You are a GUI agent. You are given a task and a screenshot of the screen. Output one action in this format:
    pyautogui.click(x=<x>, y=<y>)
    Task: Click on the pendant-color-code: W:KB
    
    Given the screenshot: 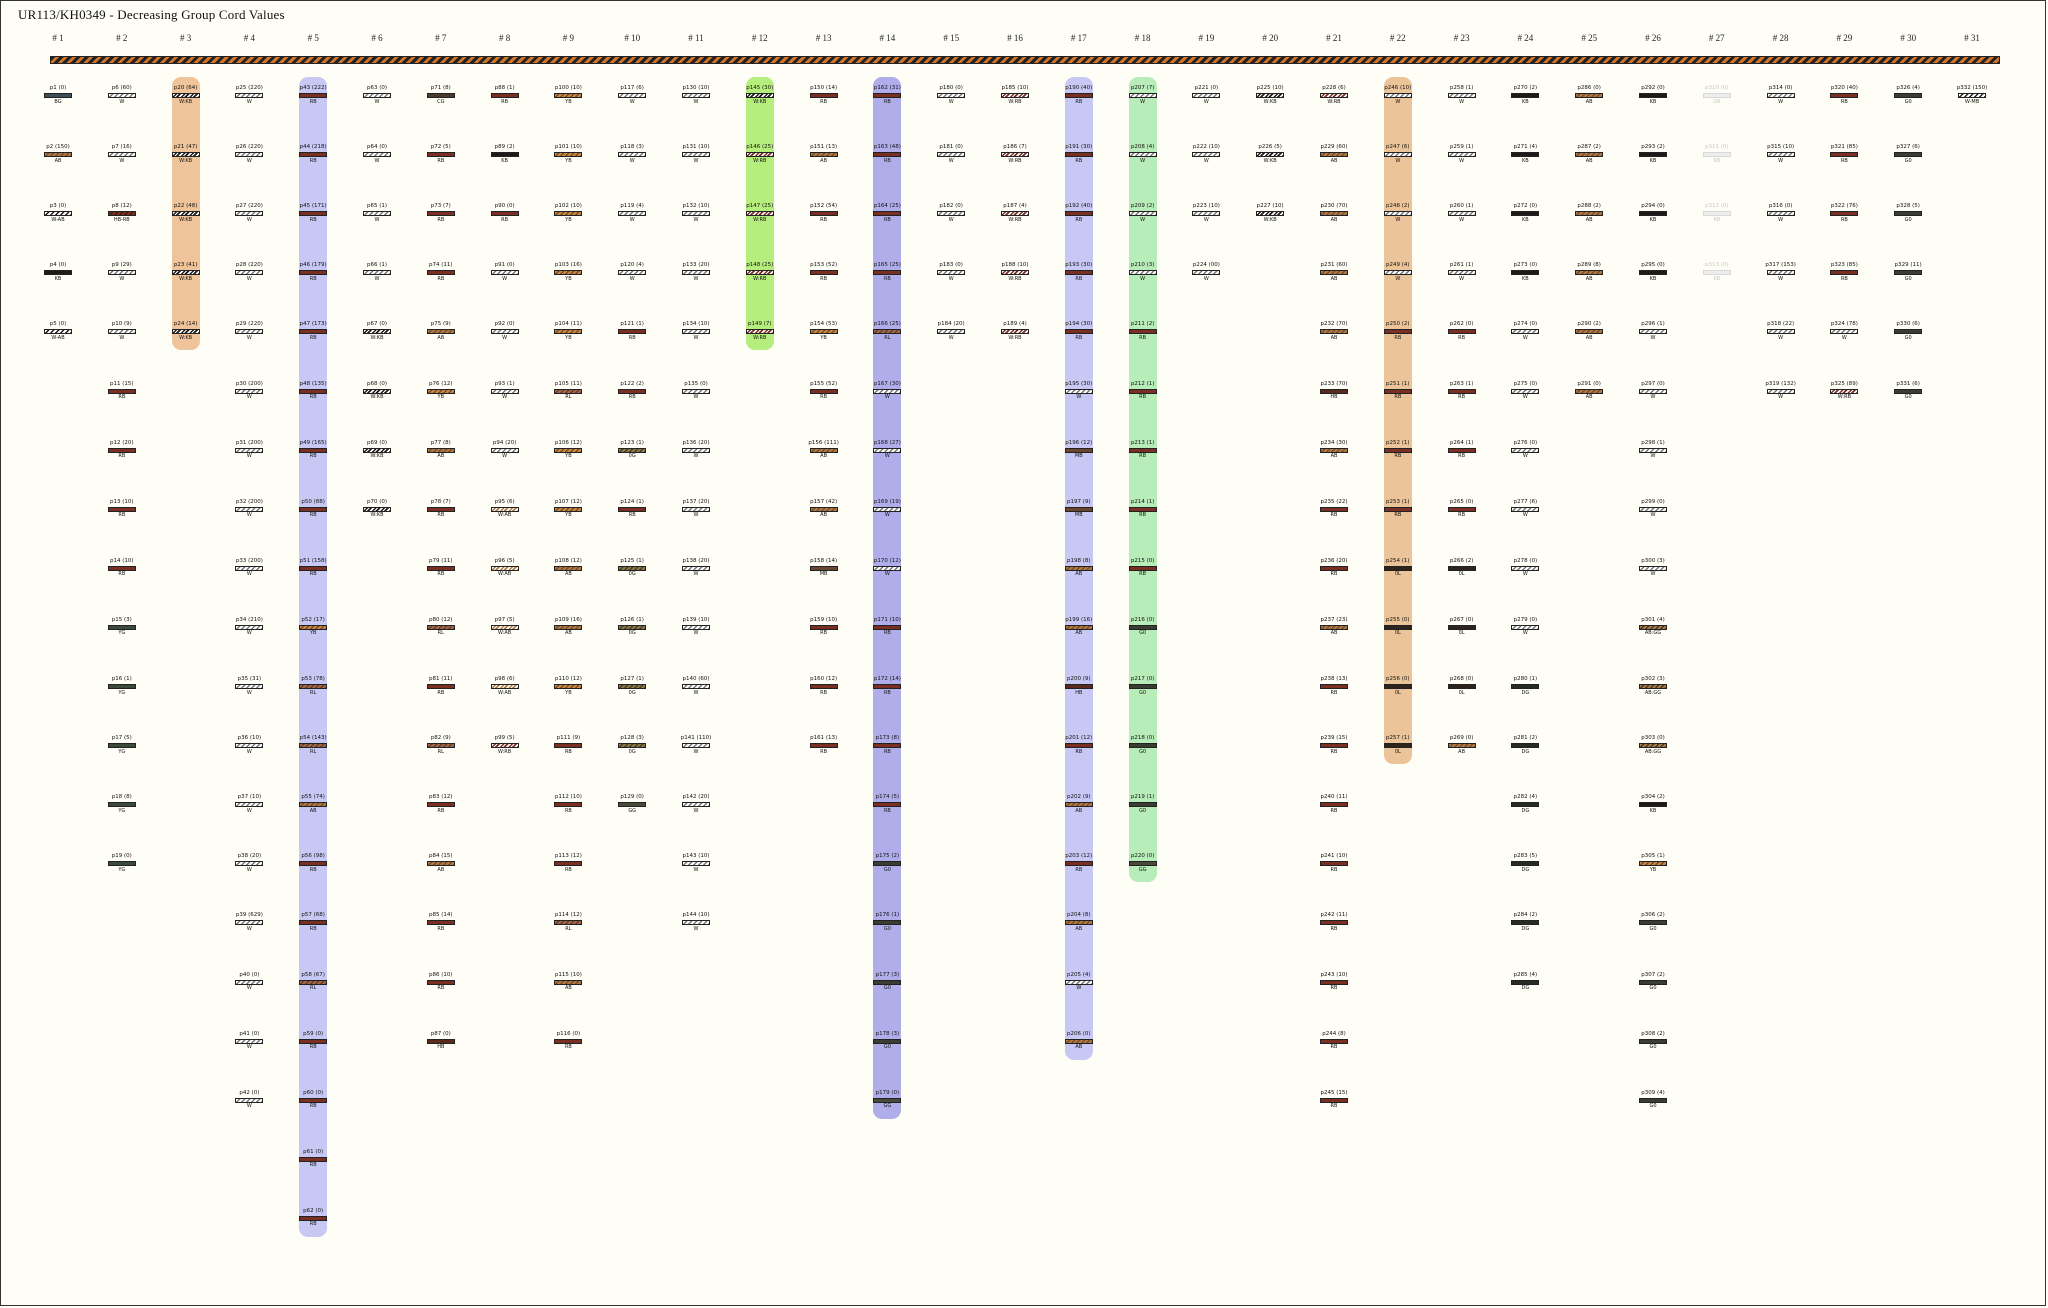 What is the action you would take?
    pyautogui.click(x=186, y=278)
    